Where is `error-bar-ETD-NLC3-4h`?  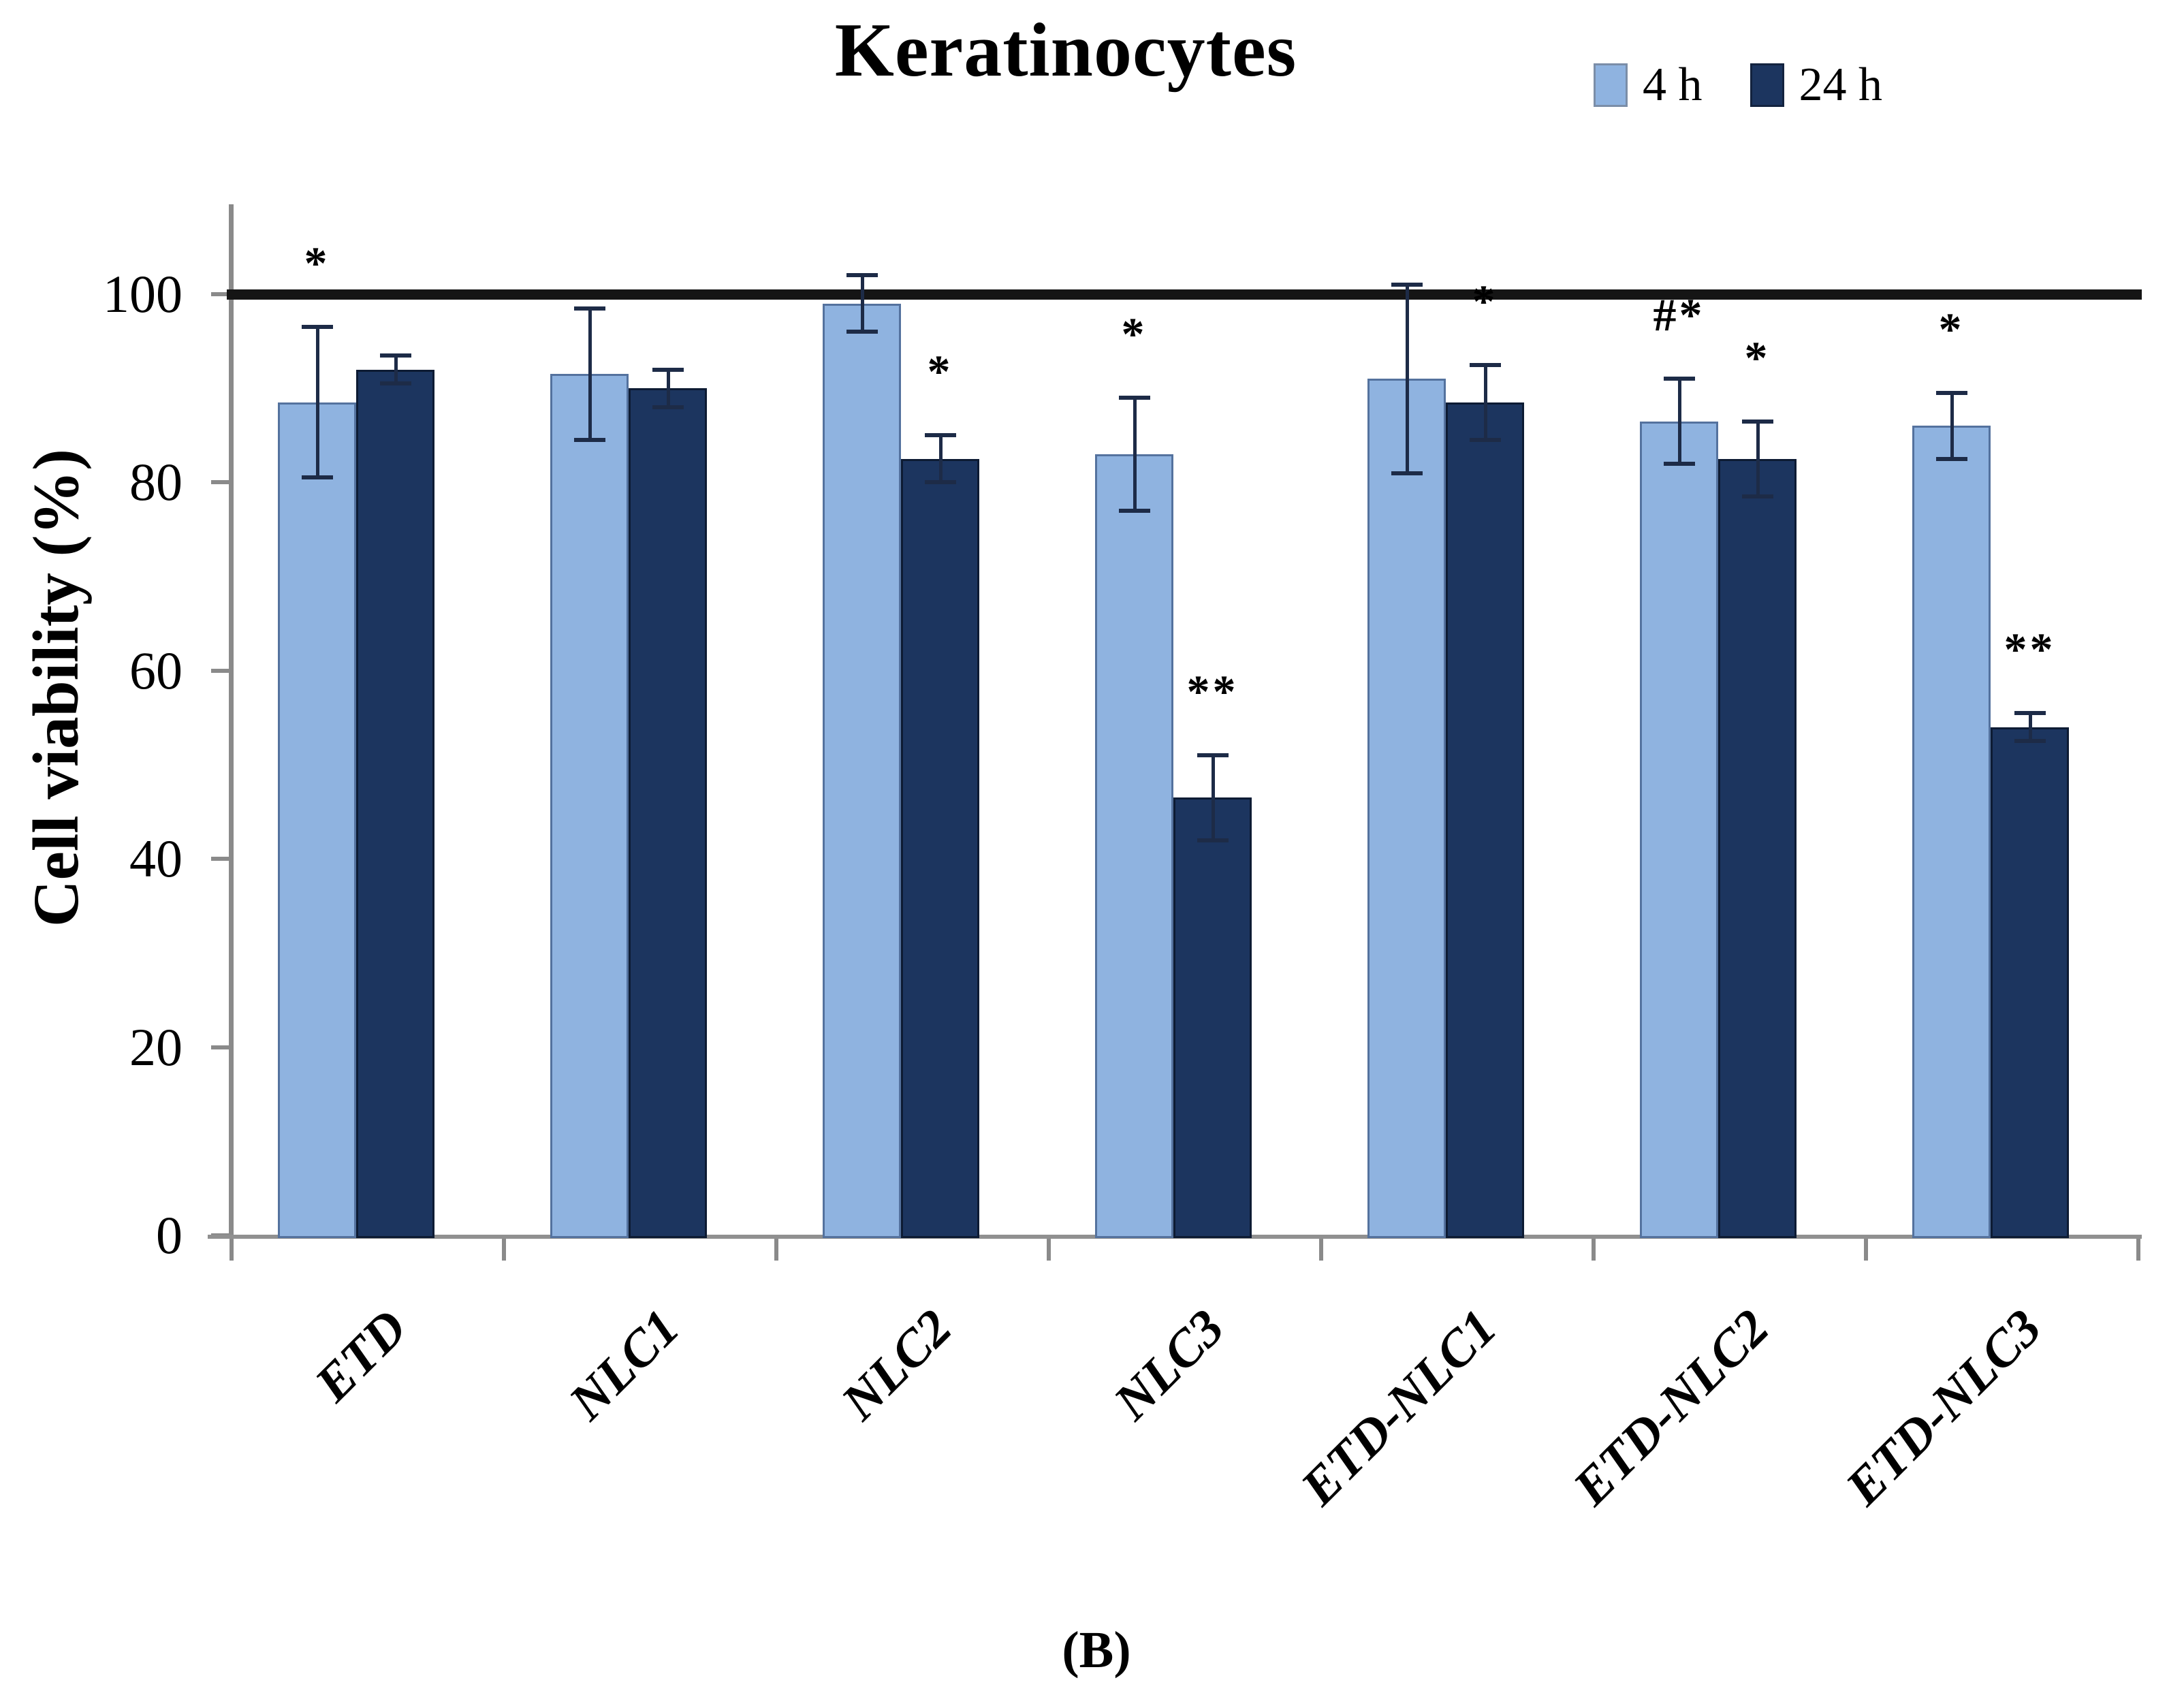 error-bar-ETD-NLC3-4h is located at coordinates (1952, 426).